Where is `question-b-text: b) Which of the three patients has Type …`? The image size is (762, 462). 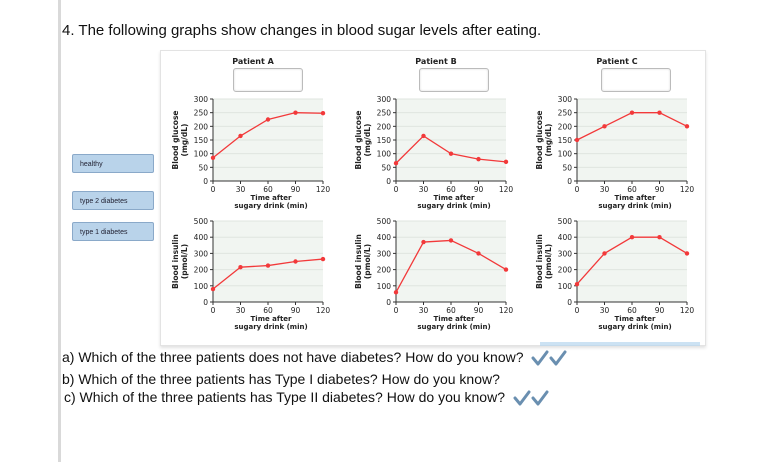 question-b-text: b) Which of the three patients has Type … is located at coordinates (281, 379).